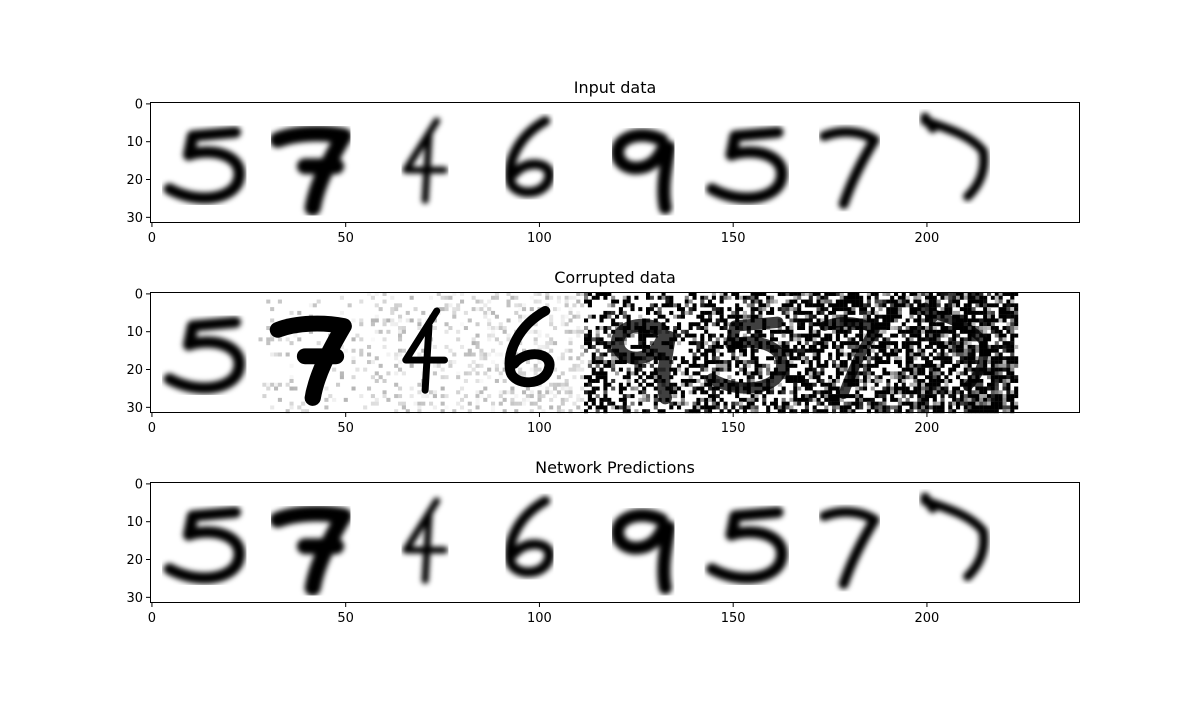 The image size is (1200, 704). I want to click on subplot-title: Corrupted data, so click(615, 277).